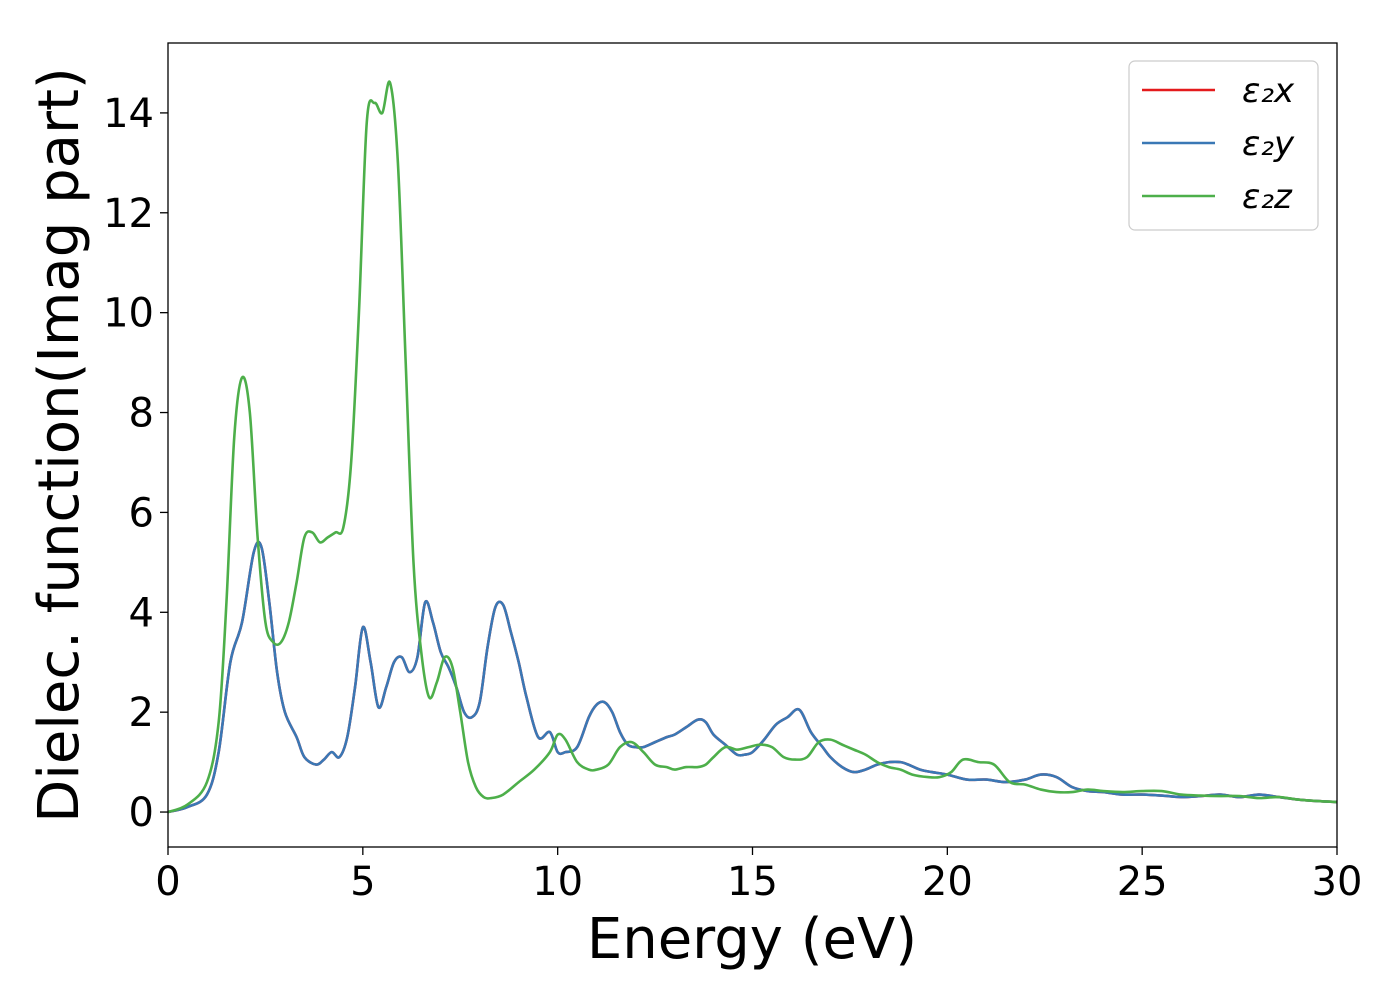 Image resolution: width=1400 pixels, height=1000 pixels. Describe the element at coordinates (167, 882) in the screenshot. I see `x-tick-label: 0` at that location.